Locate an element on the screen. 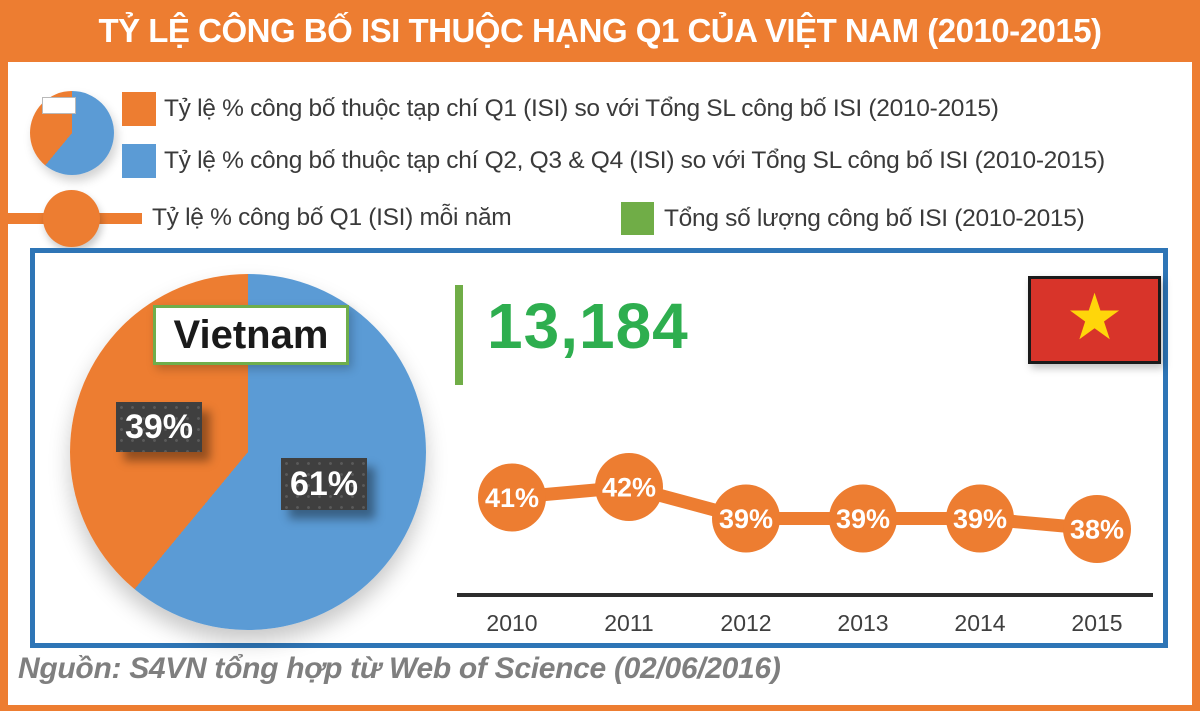 This screenshot has height=711, width=1200. data-point-label: 42% is located at coordinates (629, 488).